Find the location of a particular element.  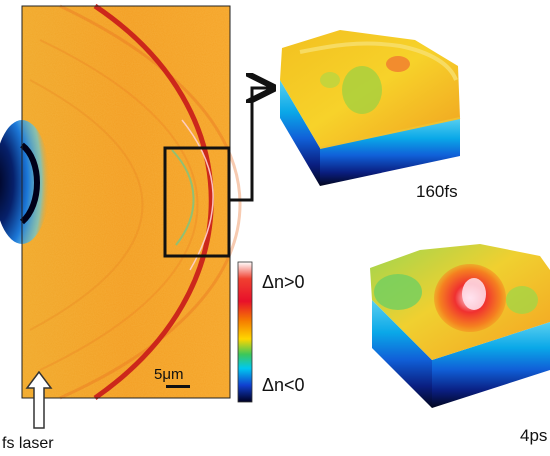

focal-spot is located at coordinates (25, 182).